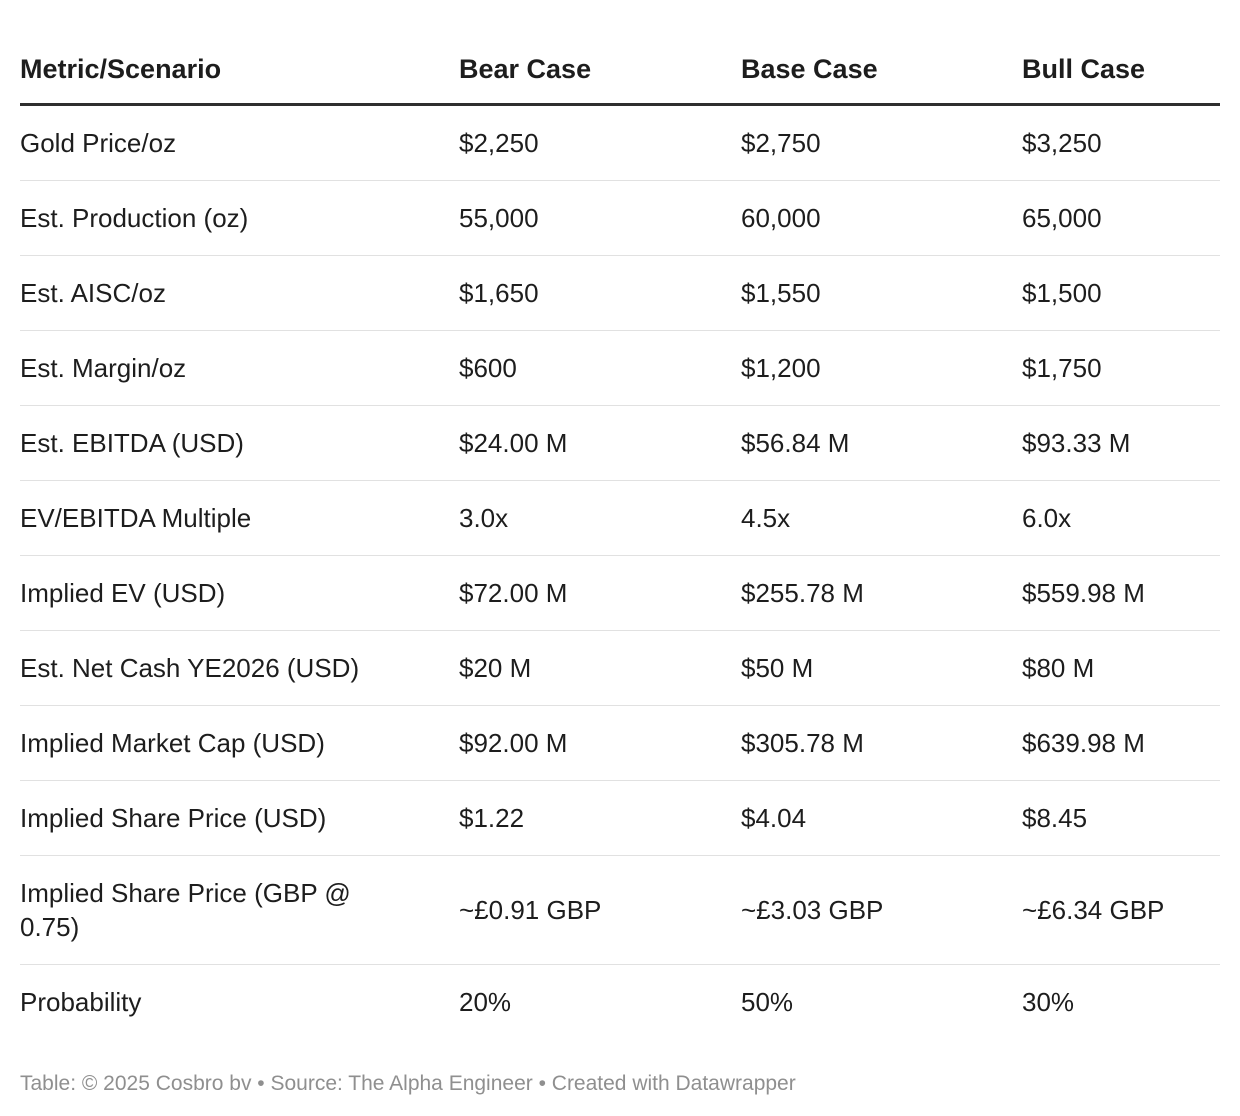 The width and height of the screenshot is (1240, 1116). Describe the element at coordinates (239, 443) in the screenshot. I see `metric-cell: Est. EBITDA (USD)` at that location.